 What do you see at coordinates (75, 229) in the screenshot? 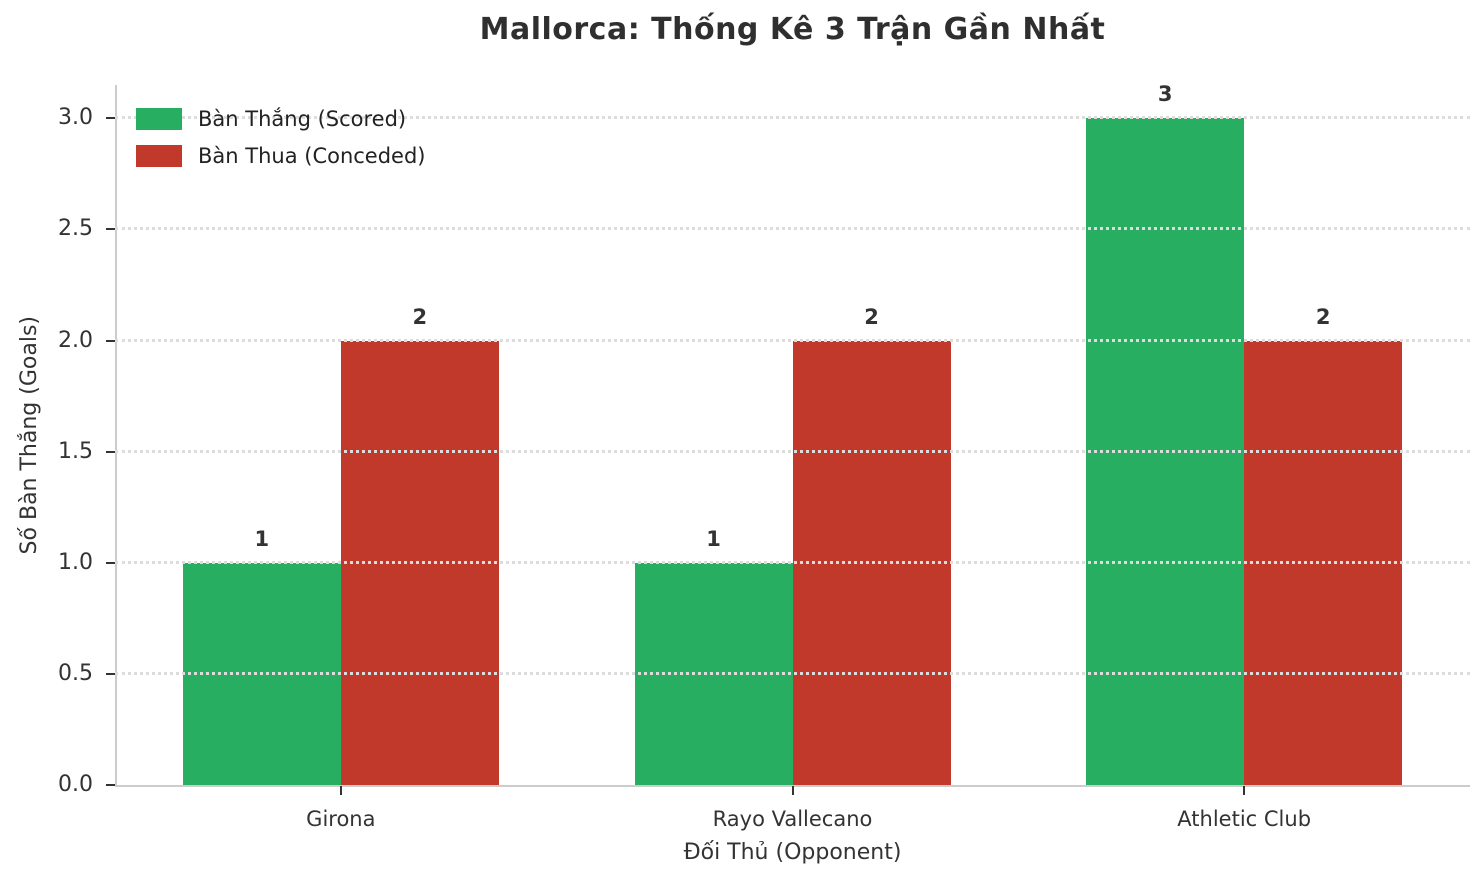
I see `y-tick-label: 2.5` at bounding box center [75, 229].